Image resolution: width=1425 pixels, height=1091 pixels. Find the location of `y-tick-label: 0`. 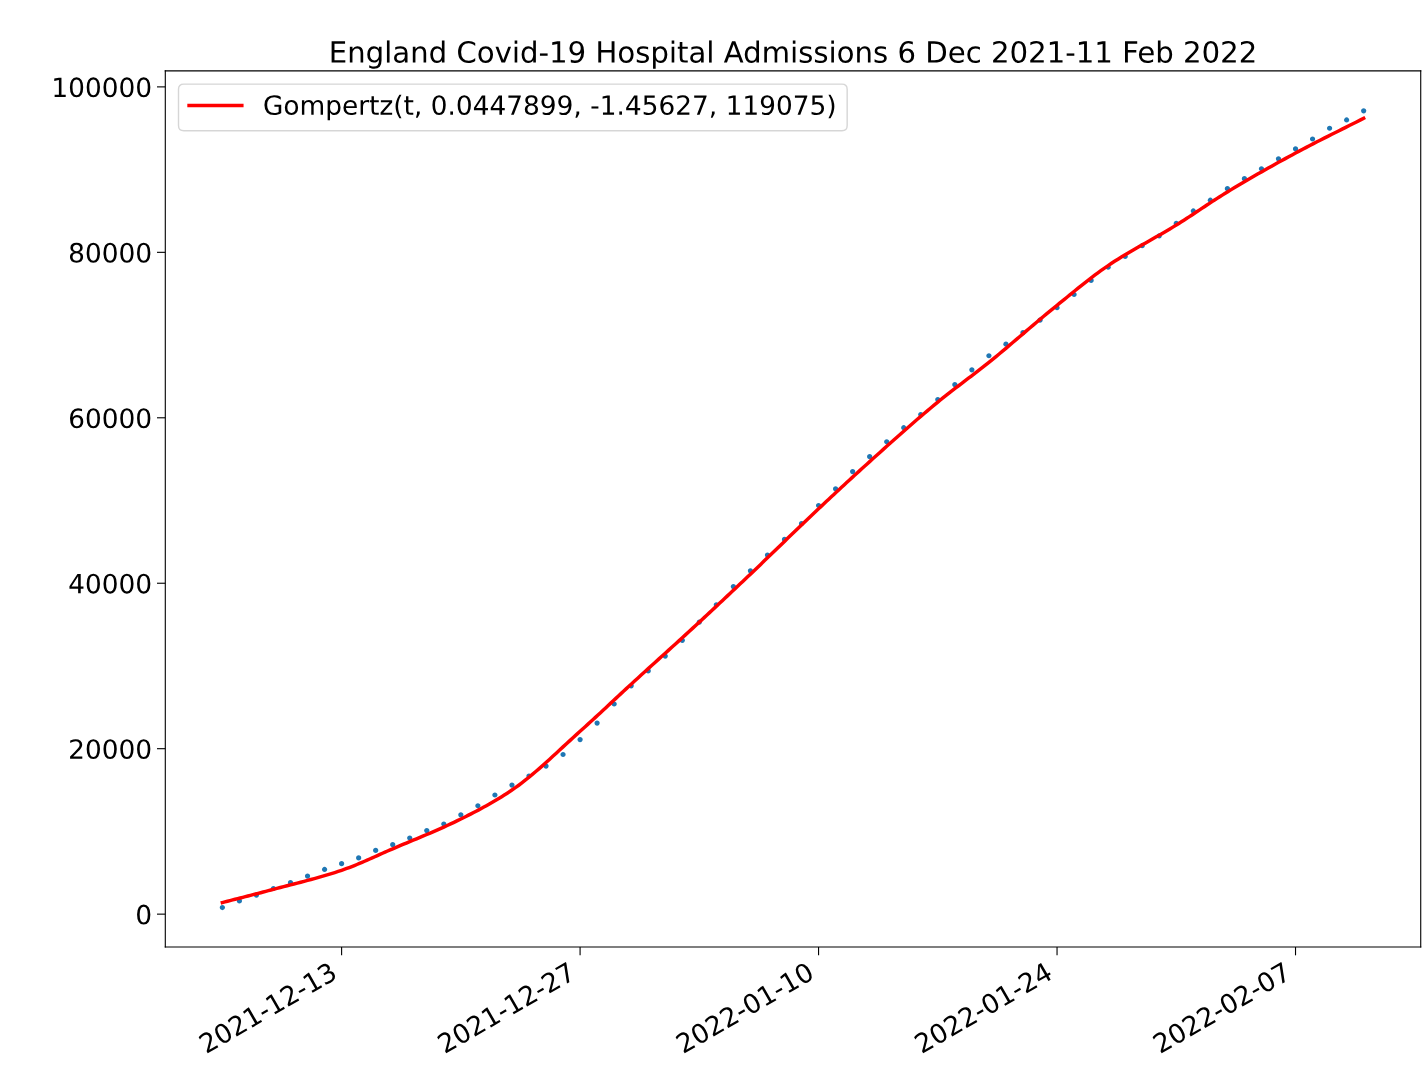

y-tick-label: 0 is located at coordinates (144, 914).